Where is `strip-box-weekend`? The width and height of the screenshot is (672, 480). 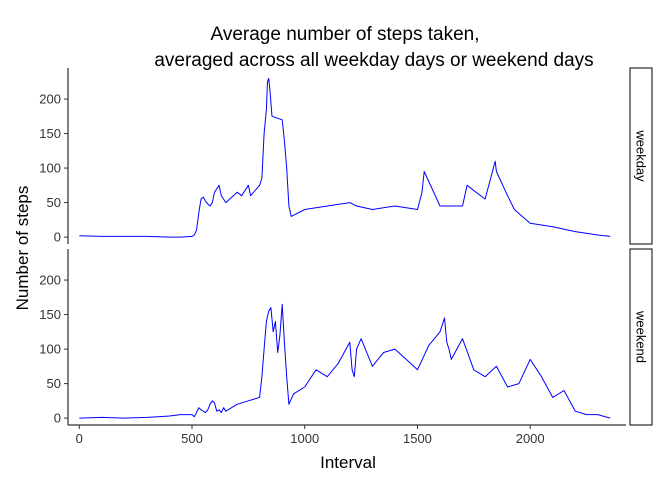 strip-box-weekend is located at coordinates (641, 337).